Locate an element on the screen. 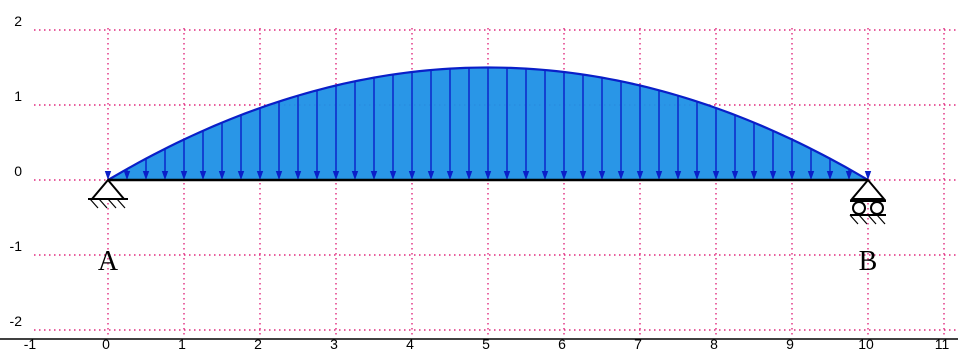  x-tick-label: -1 is located at coordinates (30, 342).